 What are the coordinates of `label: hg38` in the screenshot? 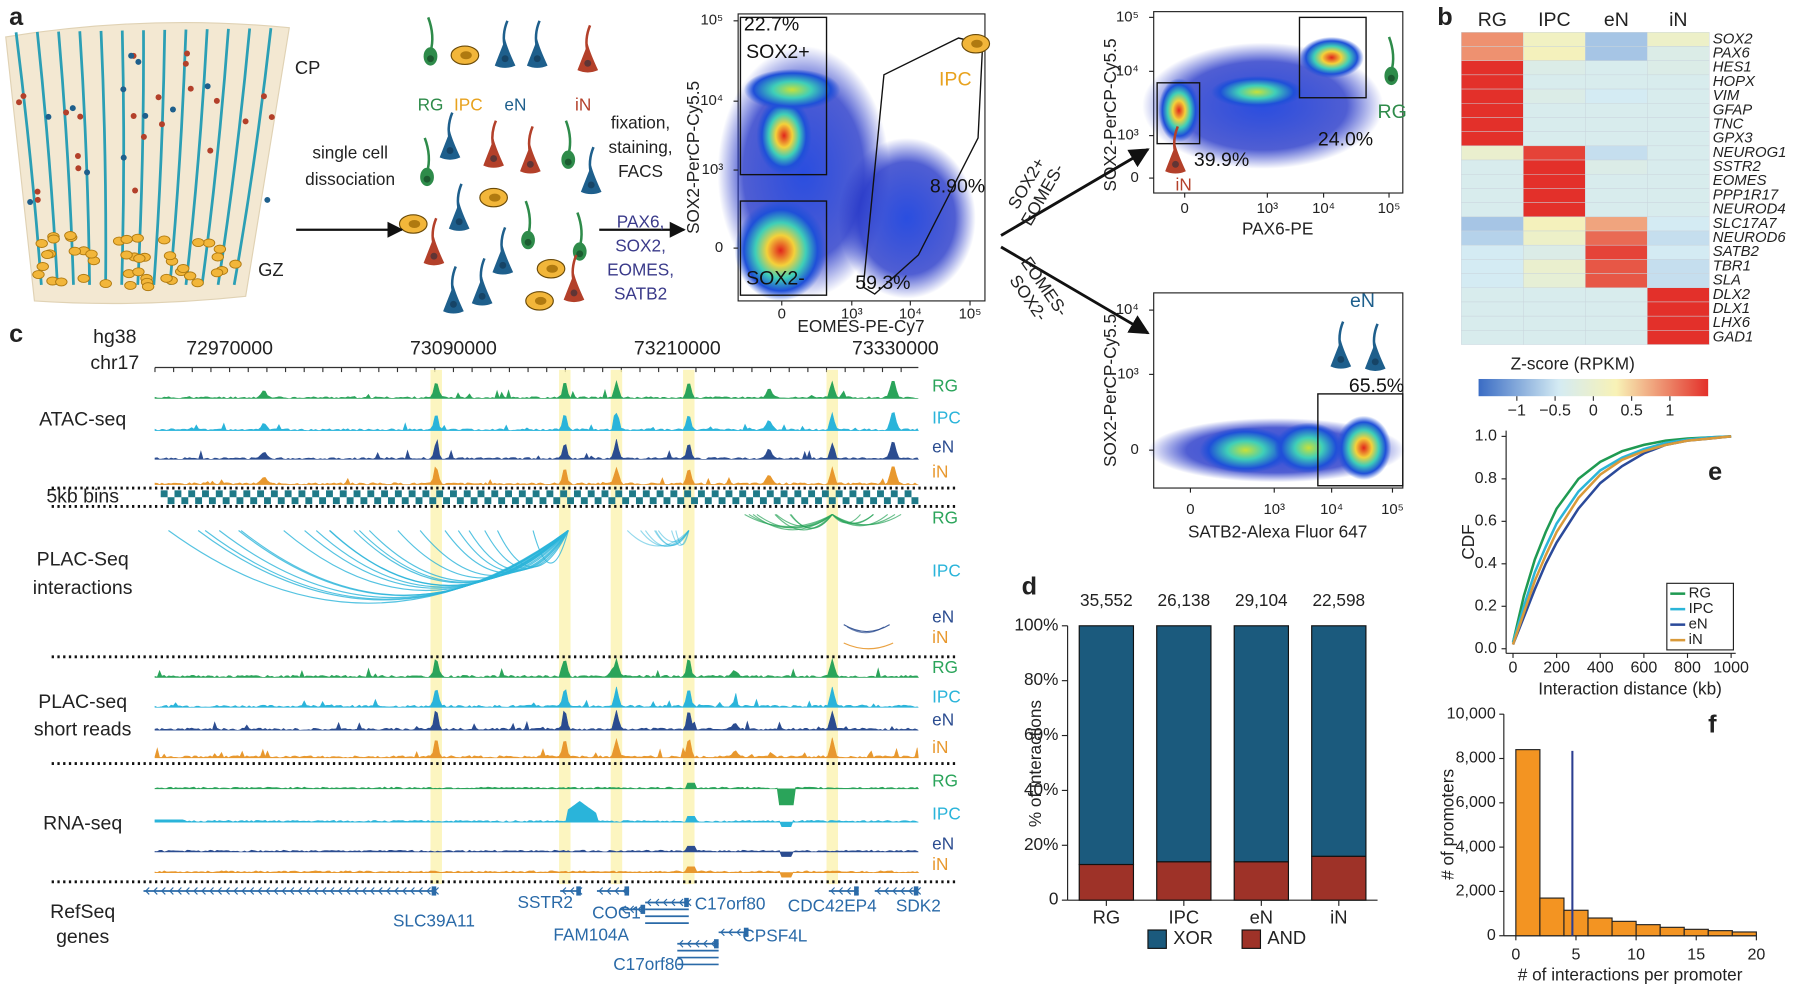 It's located at (114, 337).